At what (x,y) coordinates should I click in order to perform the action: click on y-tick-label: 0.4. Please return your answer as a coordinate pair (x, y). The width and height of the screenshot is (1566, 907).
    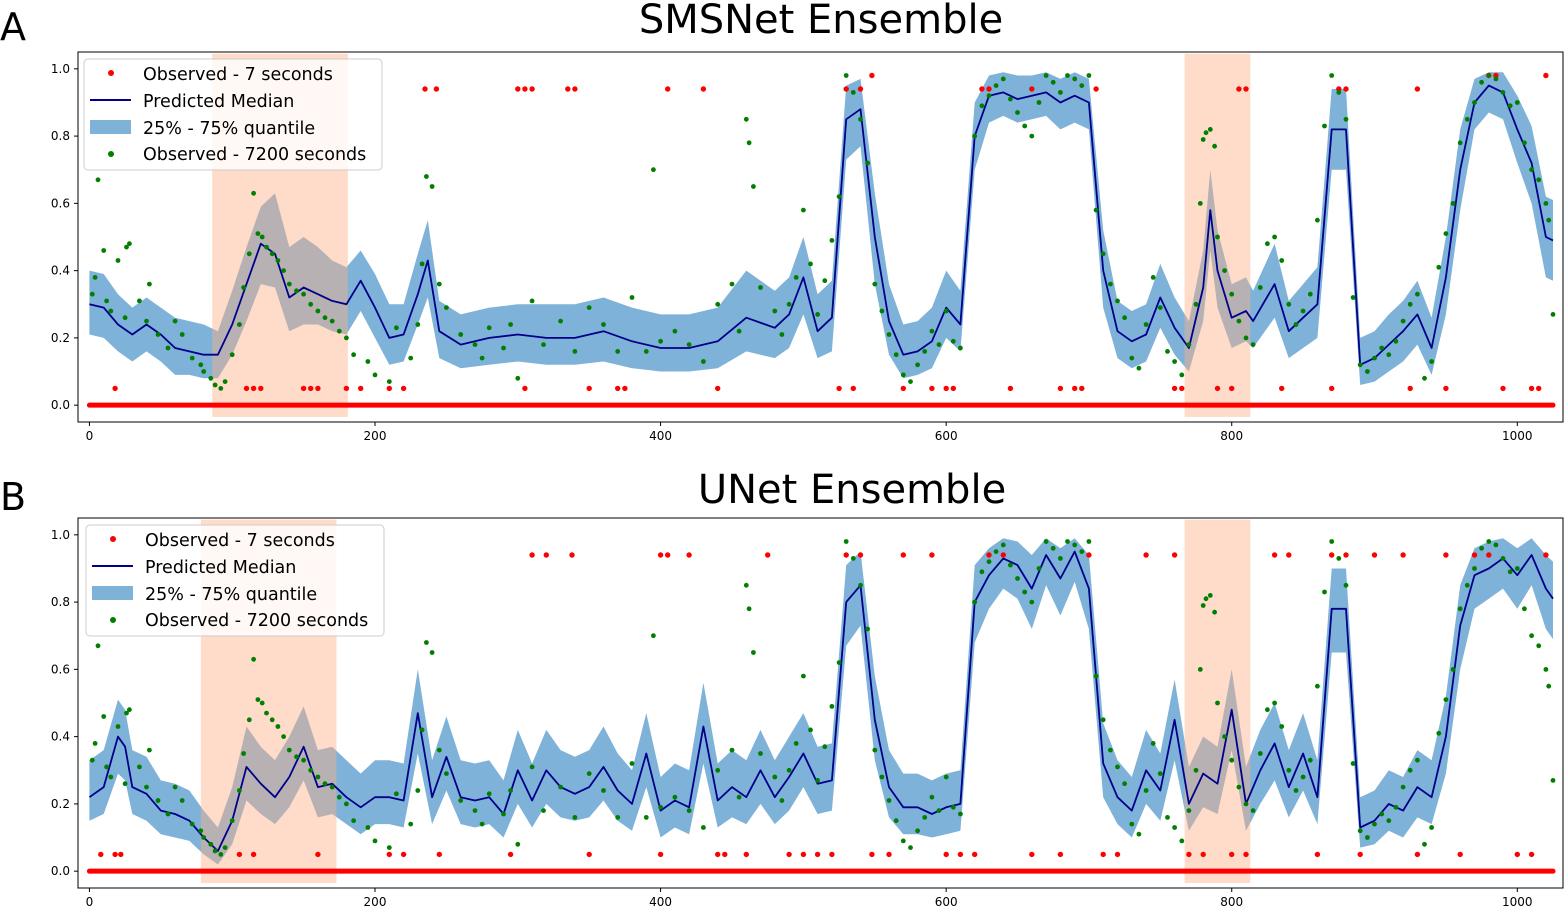
    Looking at the image, I should click on (60, 737).